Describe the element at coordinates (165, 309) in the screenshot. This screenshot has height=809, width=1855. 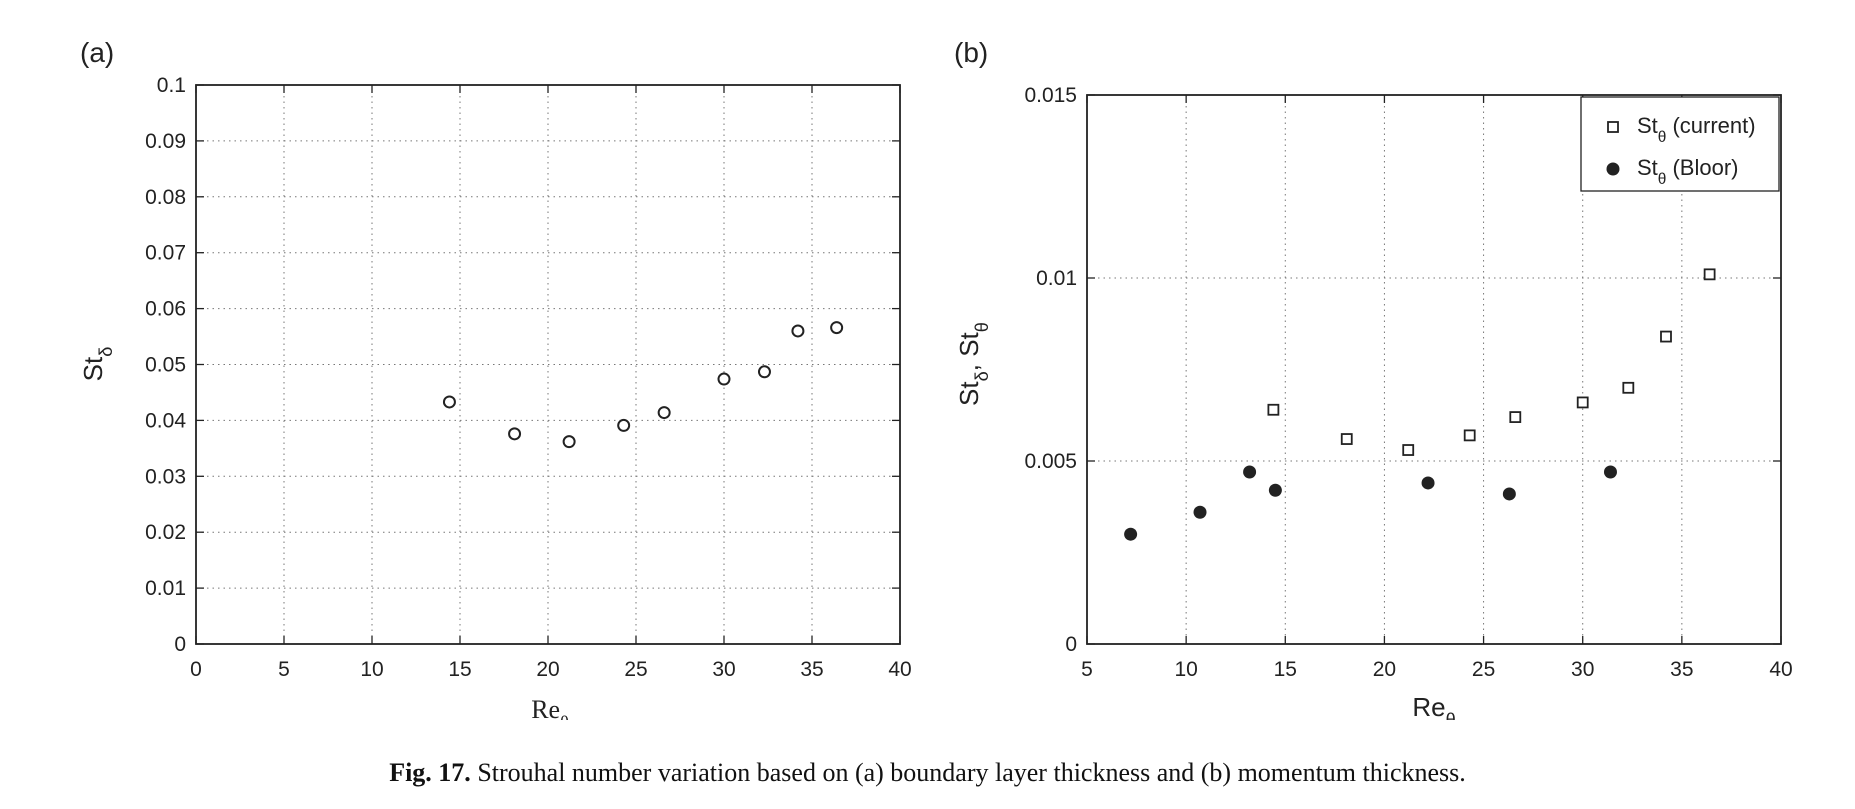
I see `y-tick-label: 0.06` at that location.